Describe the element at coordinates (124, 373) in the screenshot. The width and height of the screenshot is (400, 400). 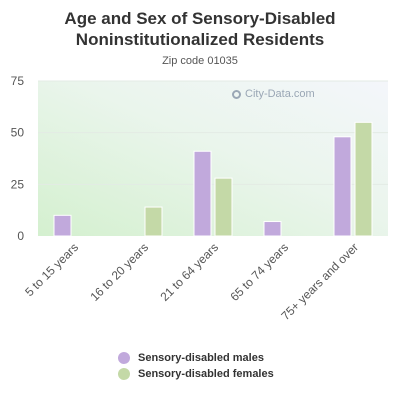
I see `legend-swatch-females` at that location.